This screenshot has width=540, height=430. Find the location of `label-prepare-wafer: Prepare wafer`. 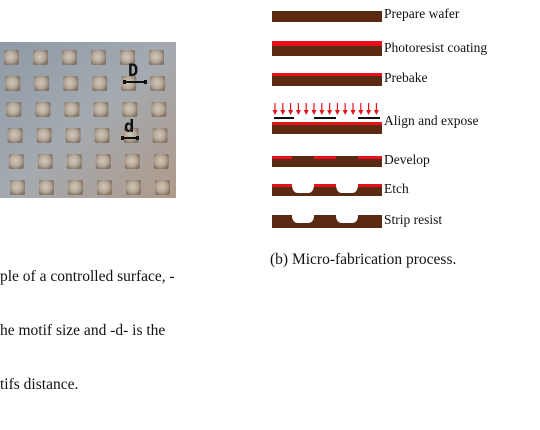

label-prepare-wafer: Prepare wafer is located at coordinates (422, 13).